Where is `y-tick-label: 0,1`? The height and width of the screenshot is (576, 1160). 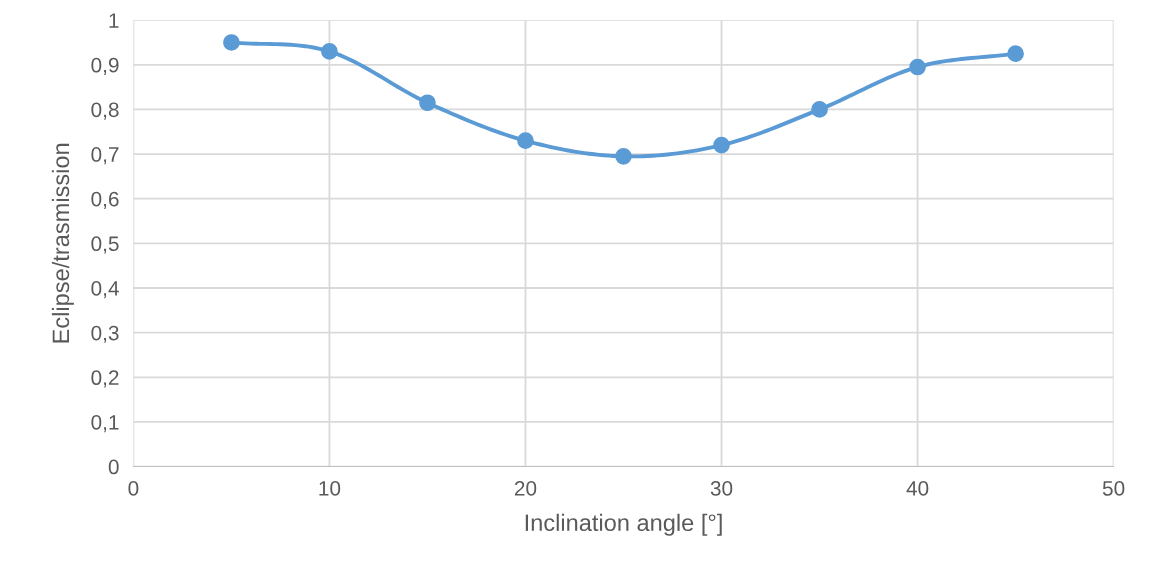 y-tick-label: 0,1 is located at coordinates (105, 423).